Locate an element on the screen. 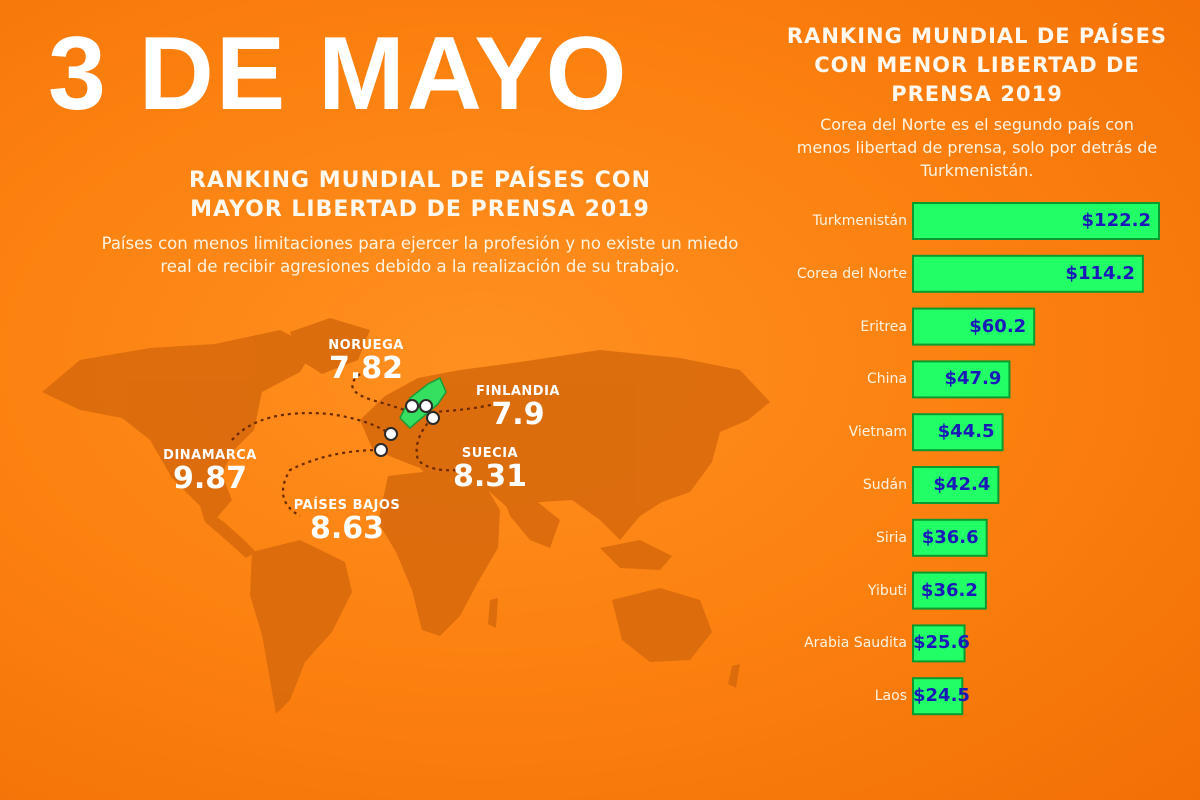 The image size is (1200, 800). bar-value-label: $44.5 is located at coordinates (966, 432).